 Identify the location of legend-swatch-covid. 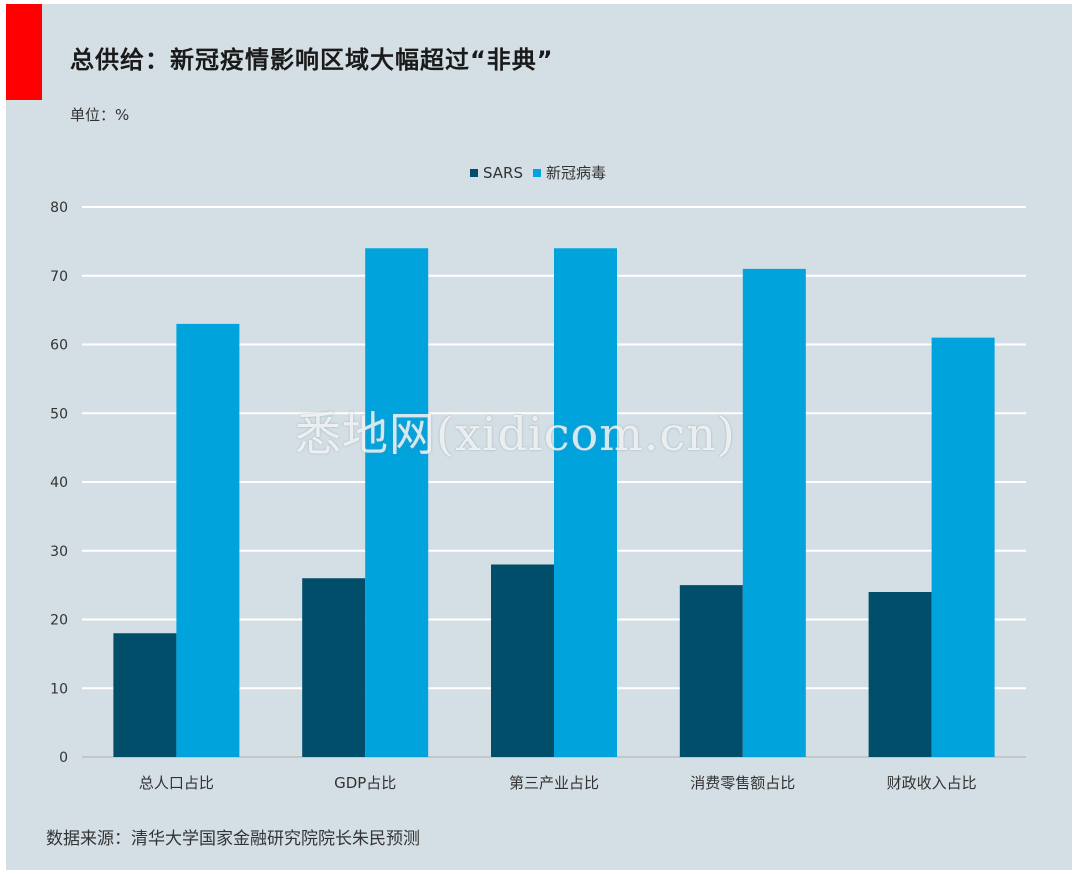
(537, 172).